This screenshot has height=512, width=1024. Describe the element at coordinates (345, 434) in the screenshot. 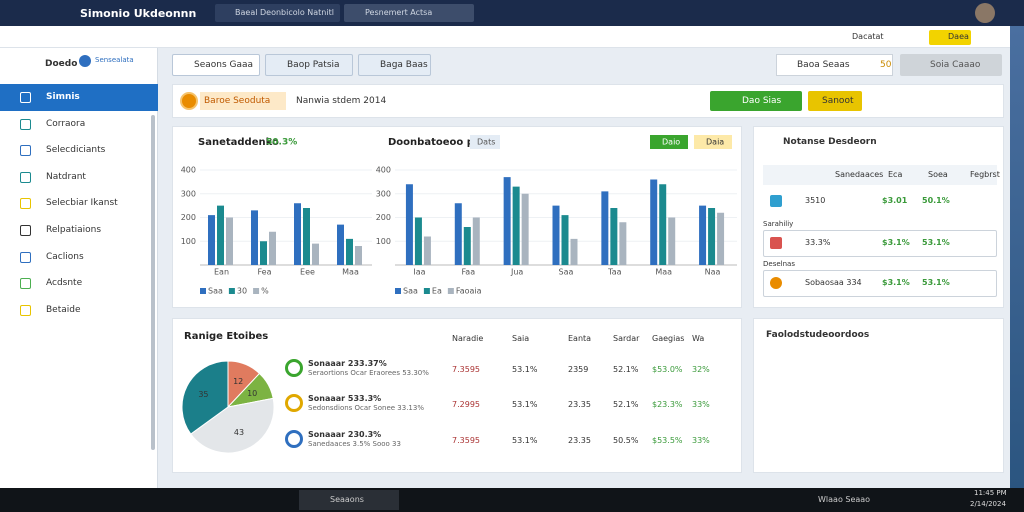

I see `row-name: Sonaaar 230.3%` at that location.